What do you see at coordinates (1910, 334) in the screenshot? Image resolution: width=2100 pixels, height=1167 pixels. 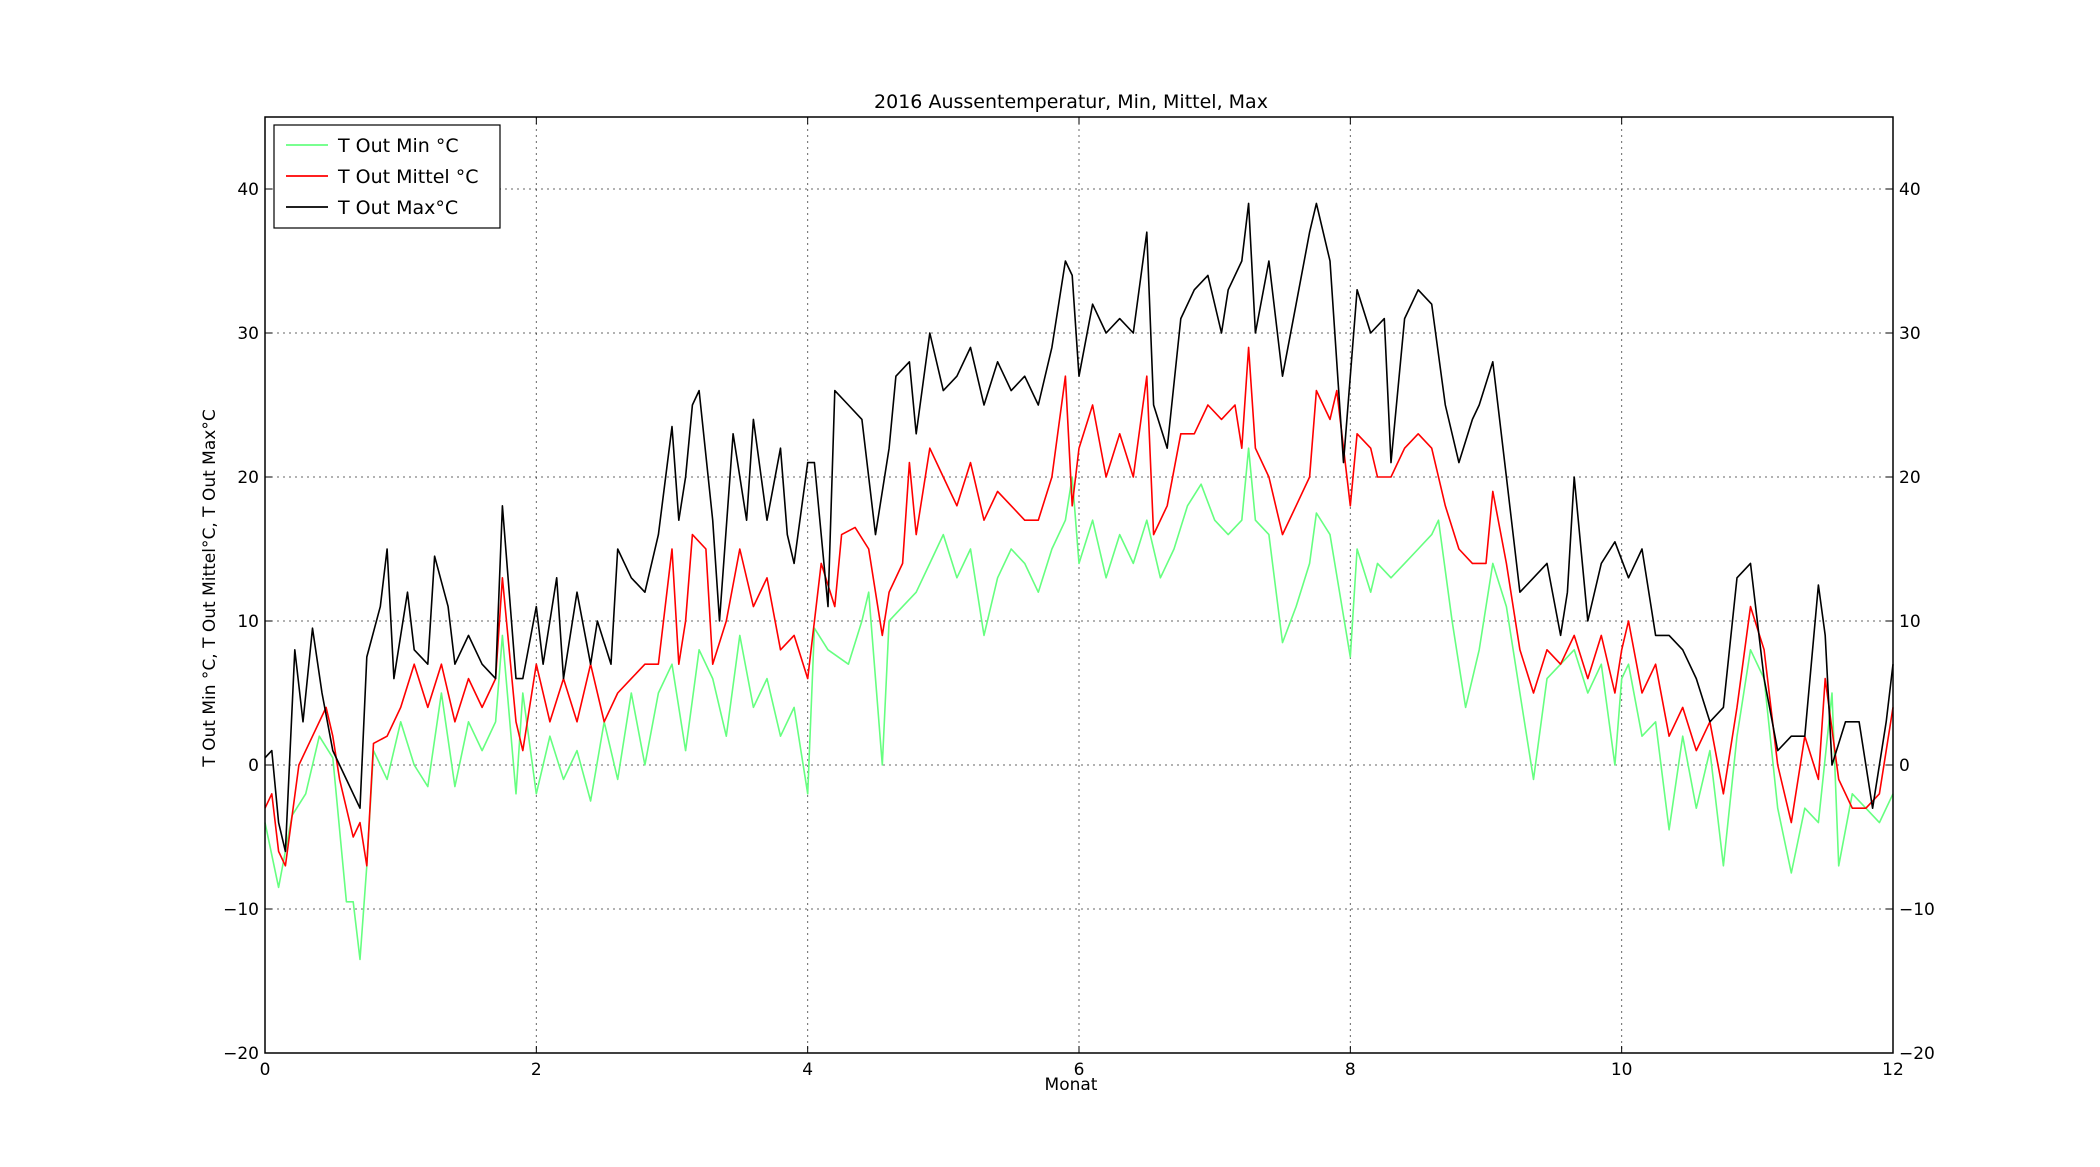 I see `y-tick-label-right: 30` at bounding box center [1910, 334].